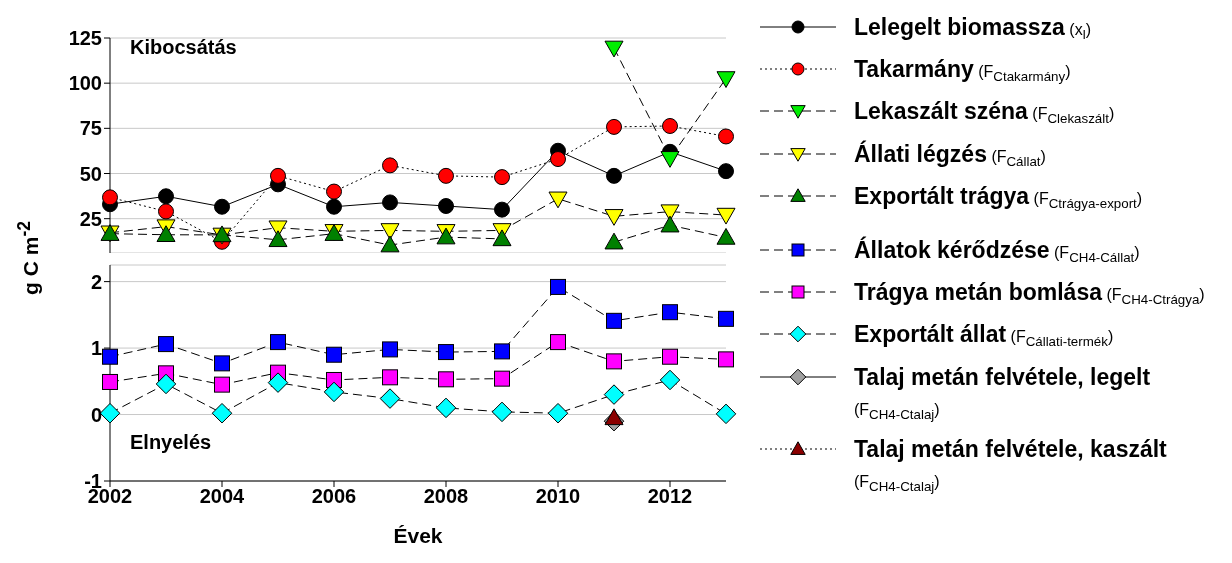 The height and width of the screenshot is (563, 1232). What do you see at coordinates (96, 281) in the screenshot?
I see `y-tick-label: 2` at bounding box center [96, 281].